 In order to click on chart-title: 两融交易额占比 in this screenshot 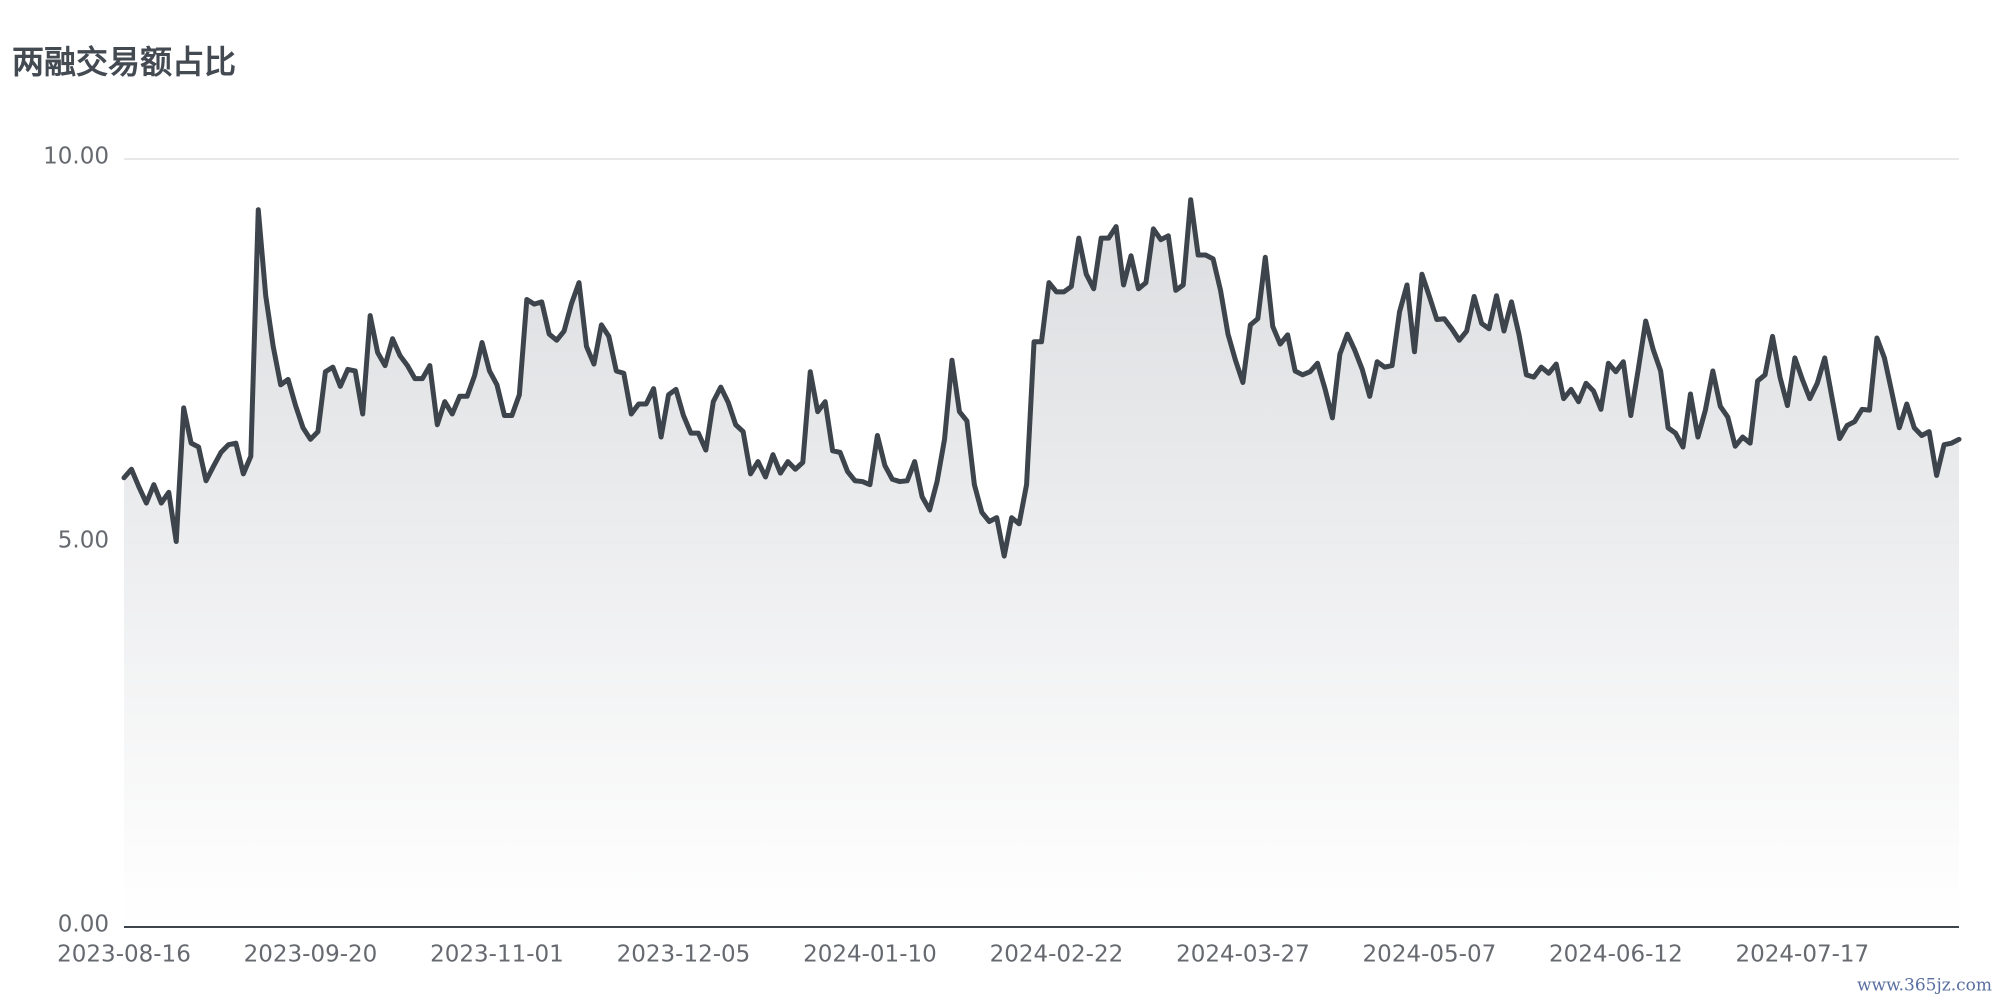, I will do `click(124, 62)`.